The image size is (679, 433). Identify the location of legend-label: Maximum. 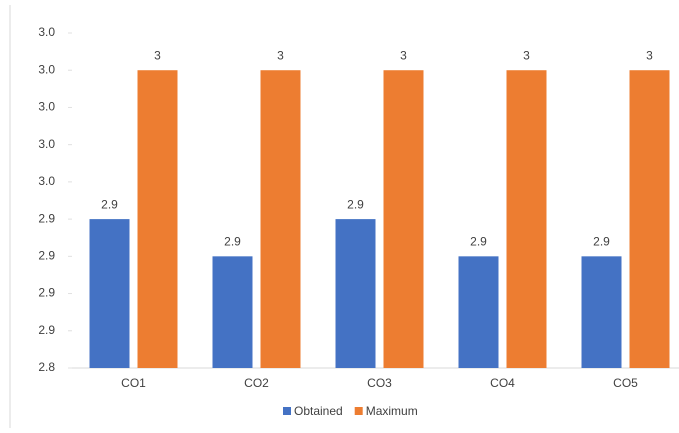
(392, 411).